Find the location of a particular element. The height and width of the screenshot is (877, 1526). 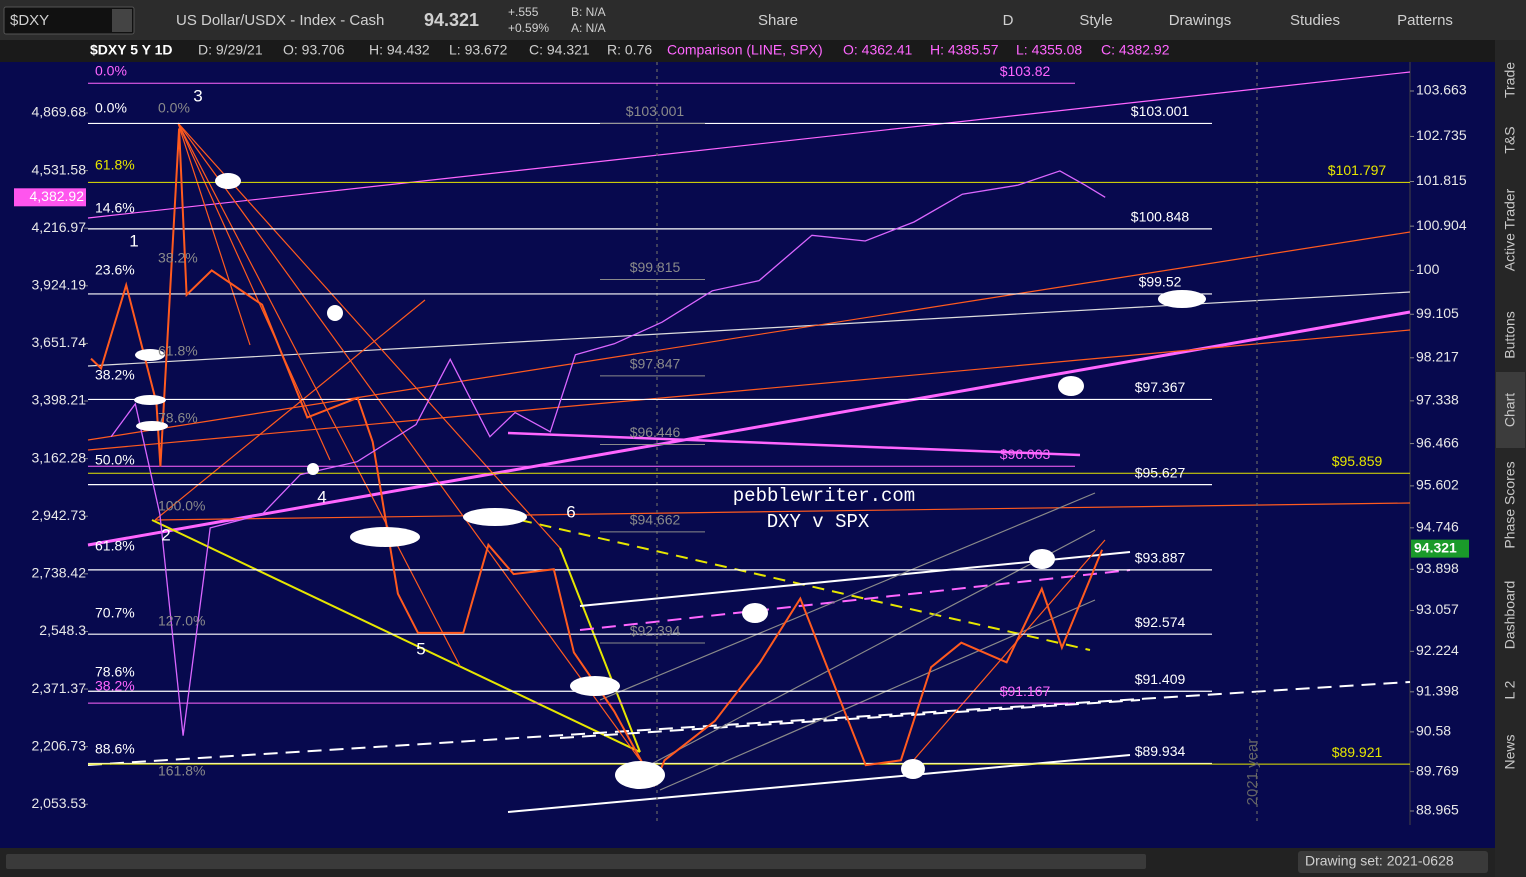

sidebar-tab: Dashboard is located at coordinates (1510, 615).